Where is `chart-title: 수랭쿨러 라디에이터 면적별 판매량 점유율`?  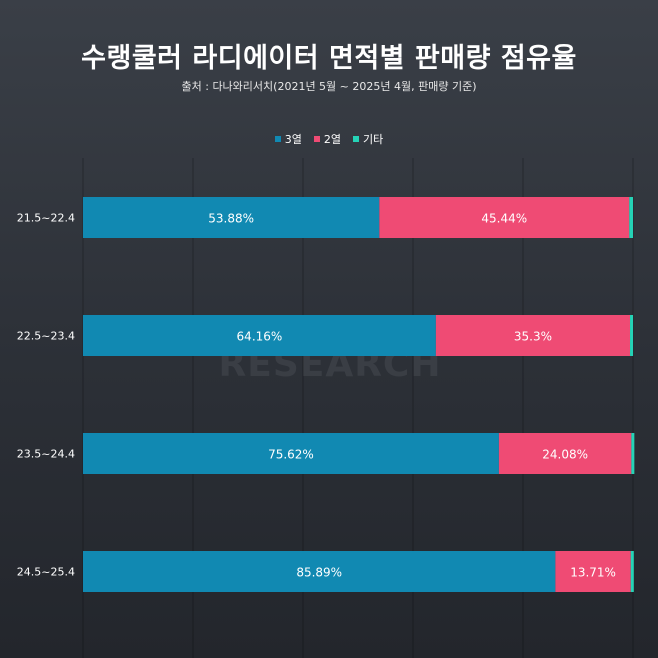 chart-title: 수랭쿨러 라디에이터 면적별 판매량 점유율 is located at coordinates (329, 58).